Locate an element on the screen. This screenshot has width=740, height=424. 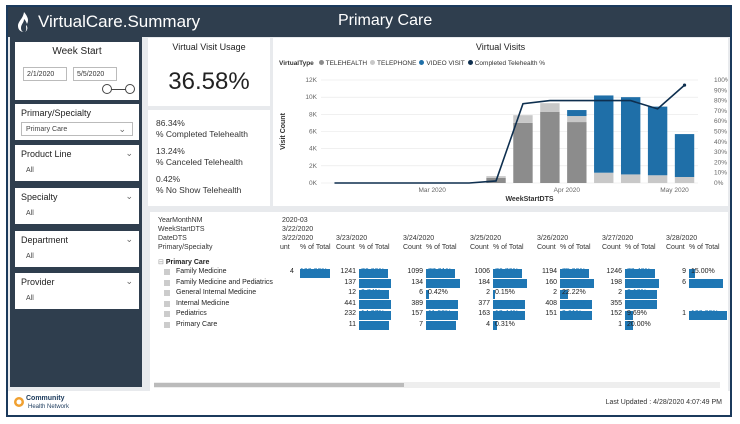
date-column-header: 3/28/2020 is located at coordinates (682, 238).